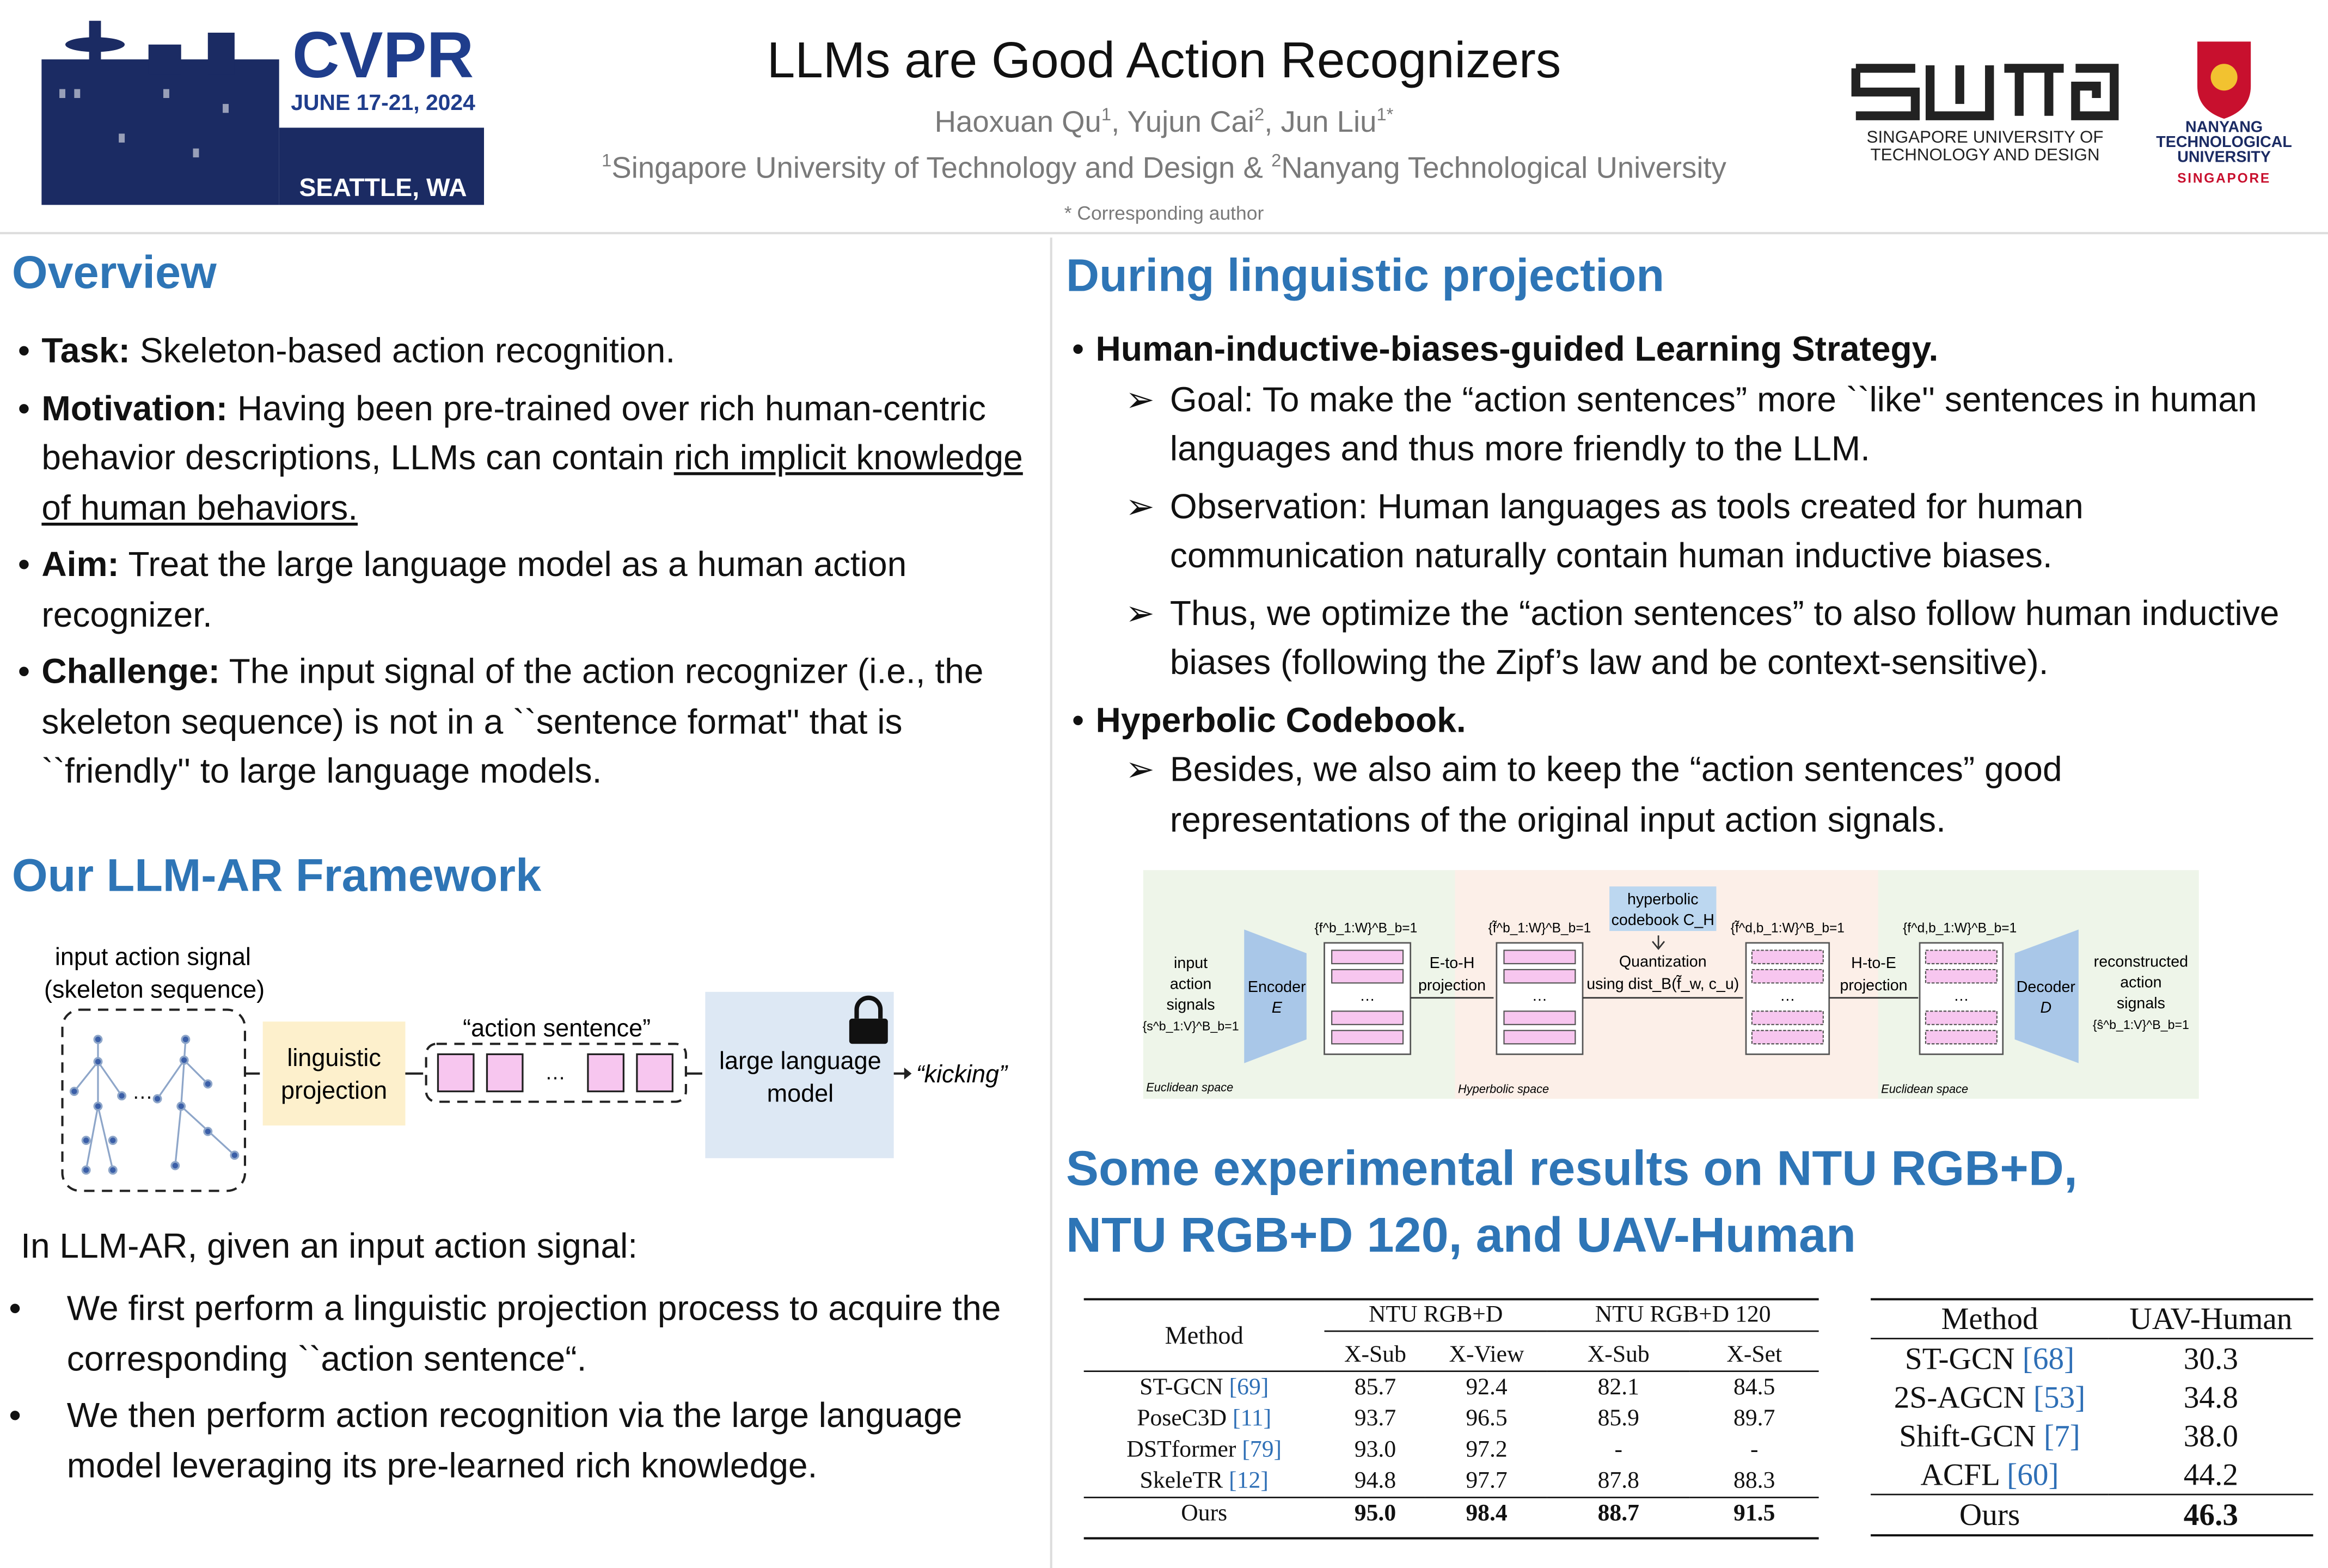  What do you see at coordinates (1662, 899) in the screenshot?
I see `fig-label: hyperbolic` at bounding box center [1662, 899].